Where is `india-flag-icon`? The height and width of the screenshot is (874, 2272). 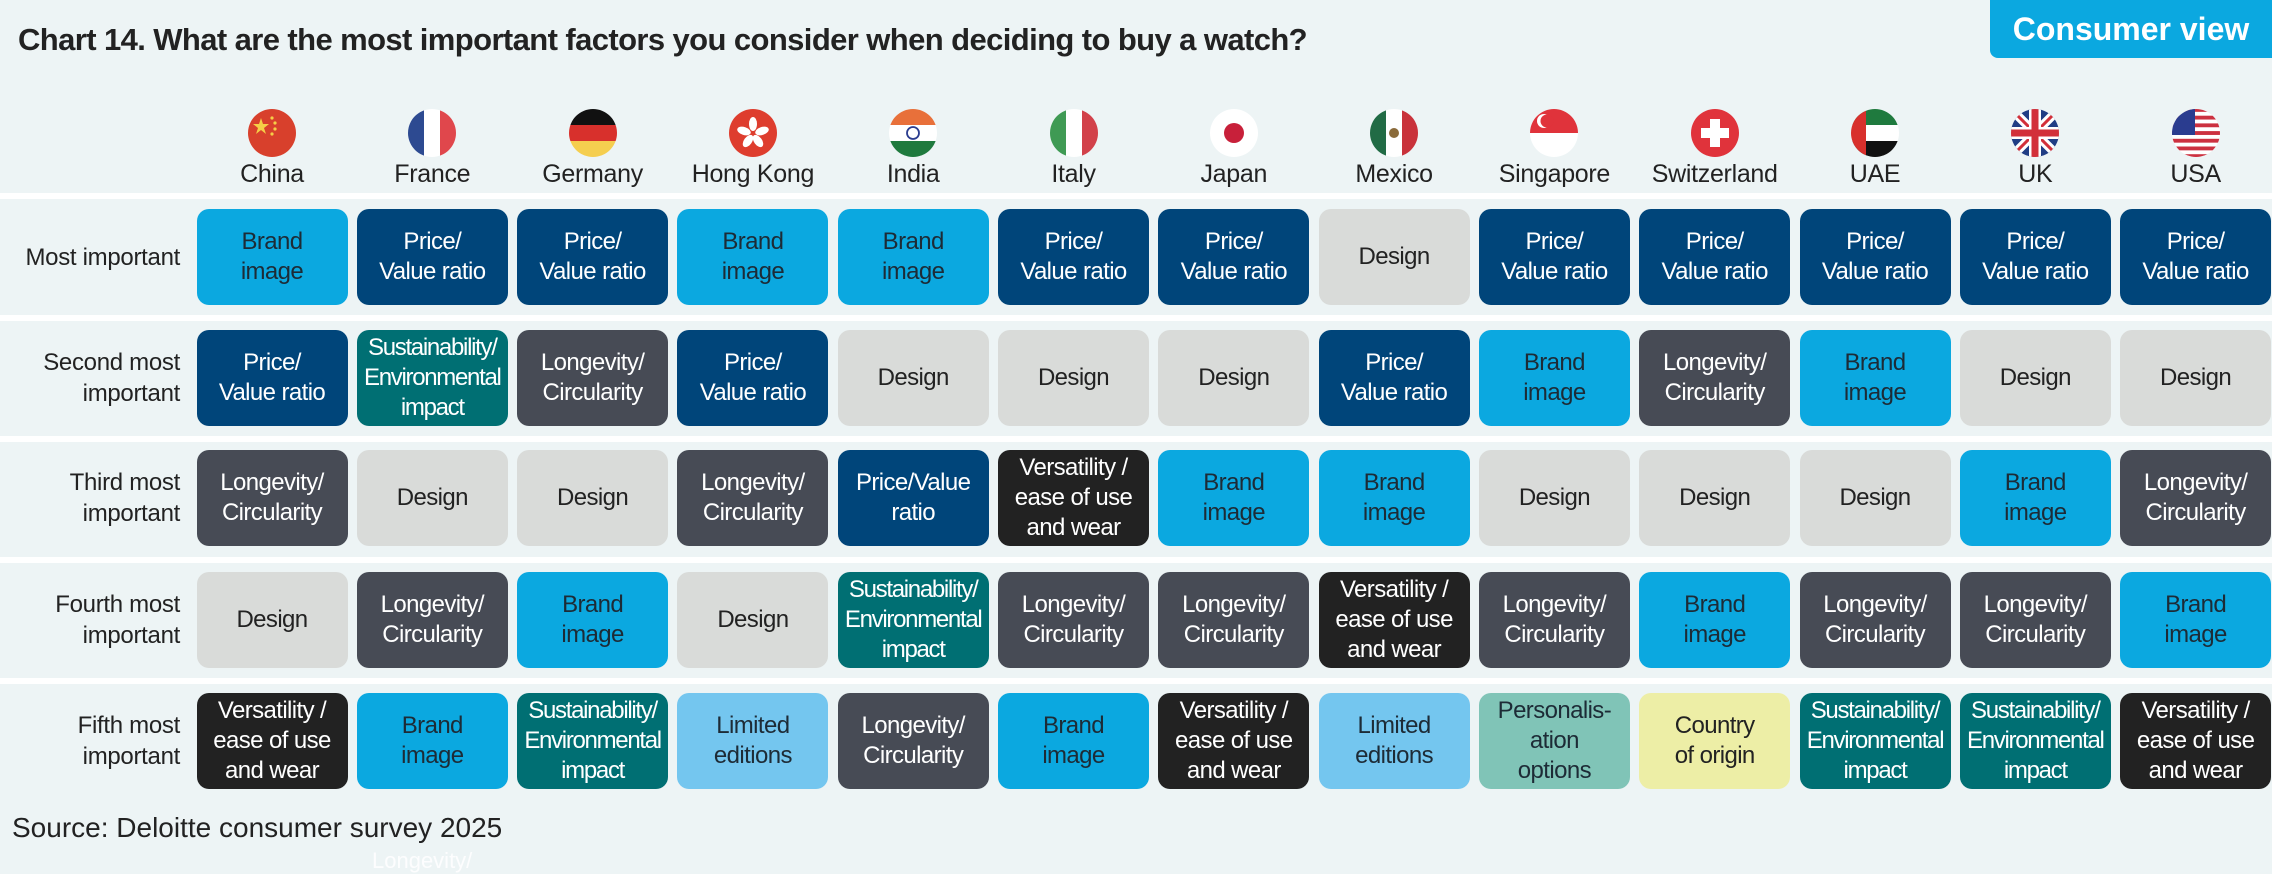
india-flag-icon is located at coordinates (913, 133).